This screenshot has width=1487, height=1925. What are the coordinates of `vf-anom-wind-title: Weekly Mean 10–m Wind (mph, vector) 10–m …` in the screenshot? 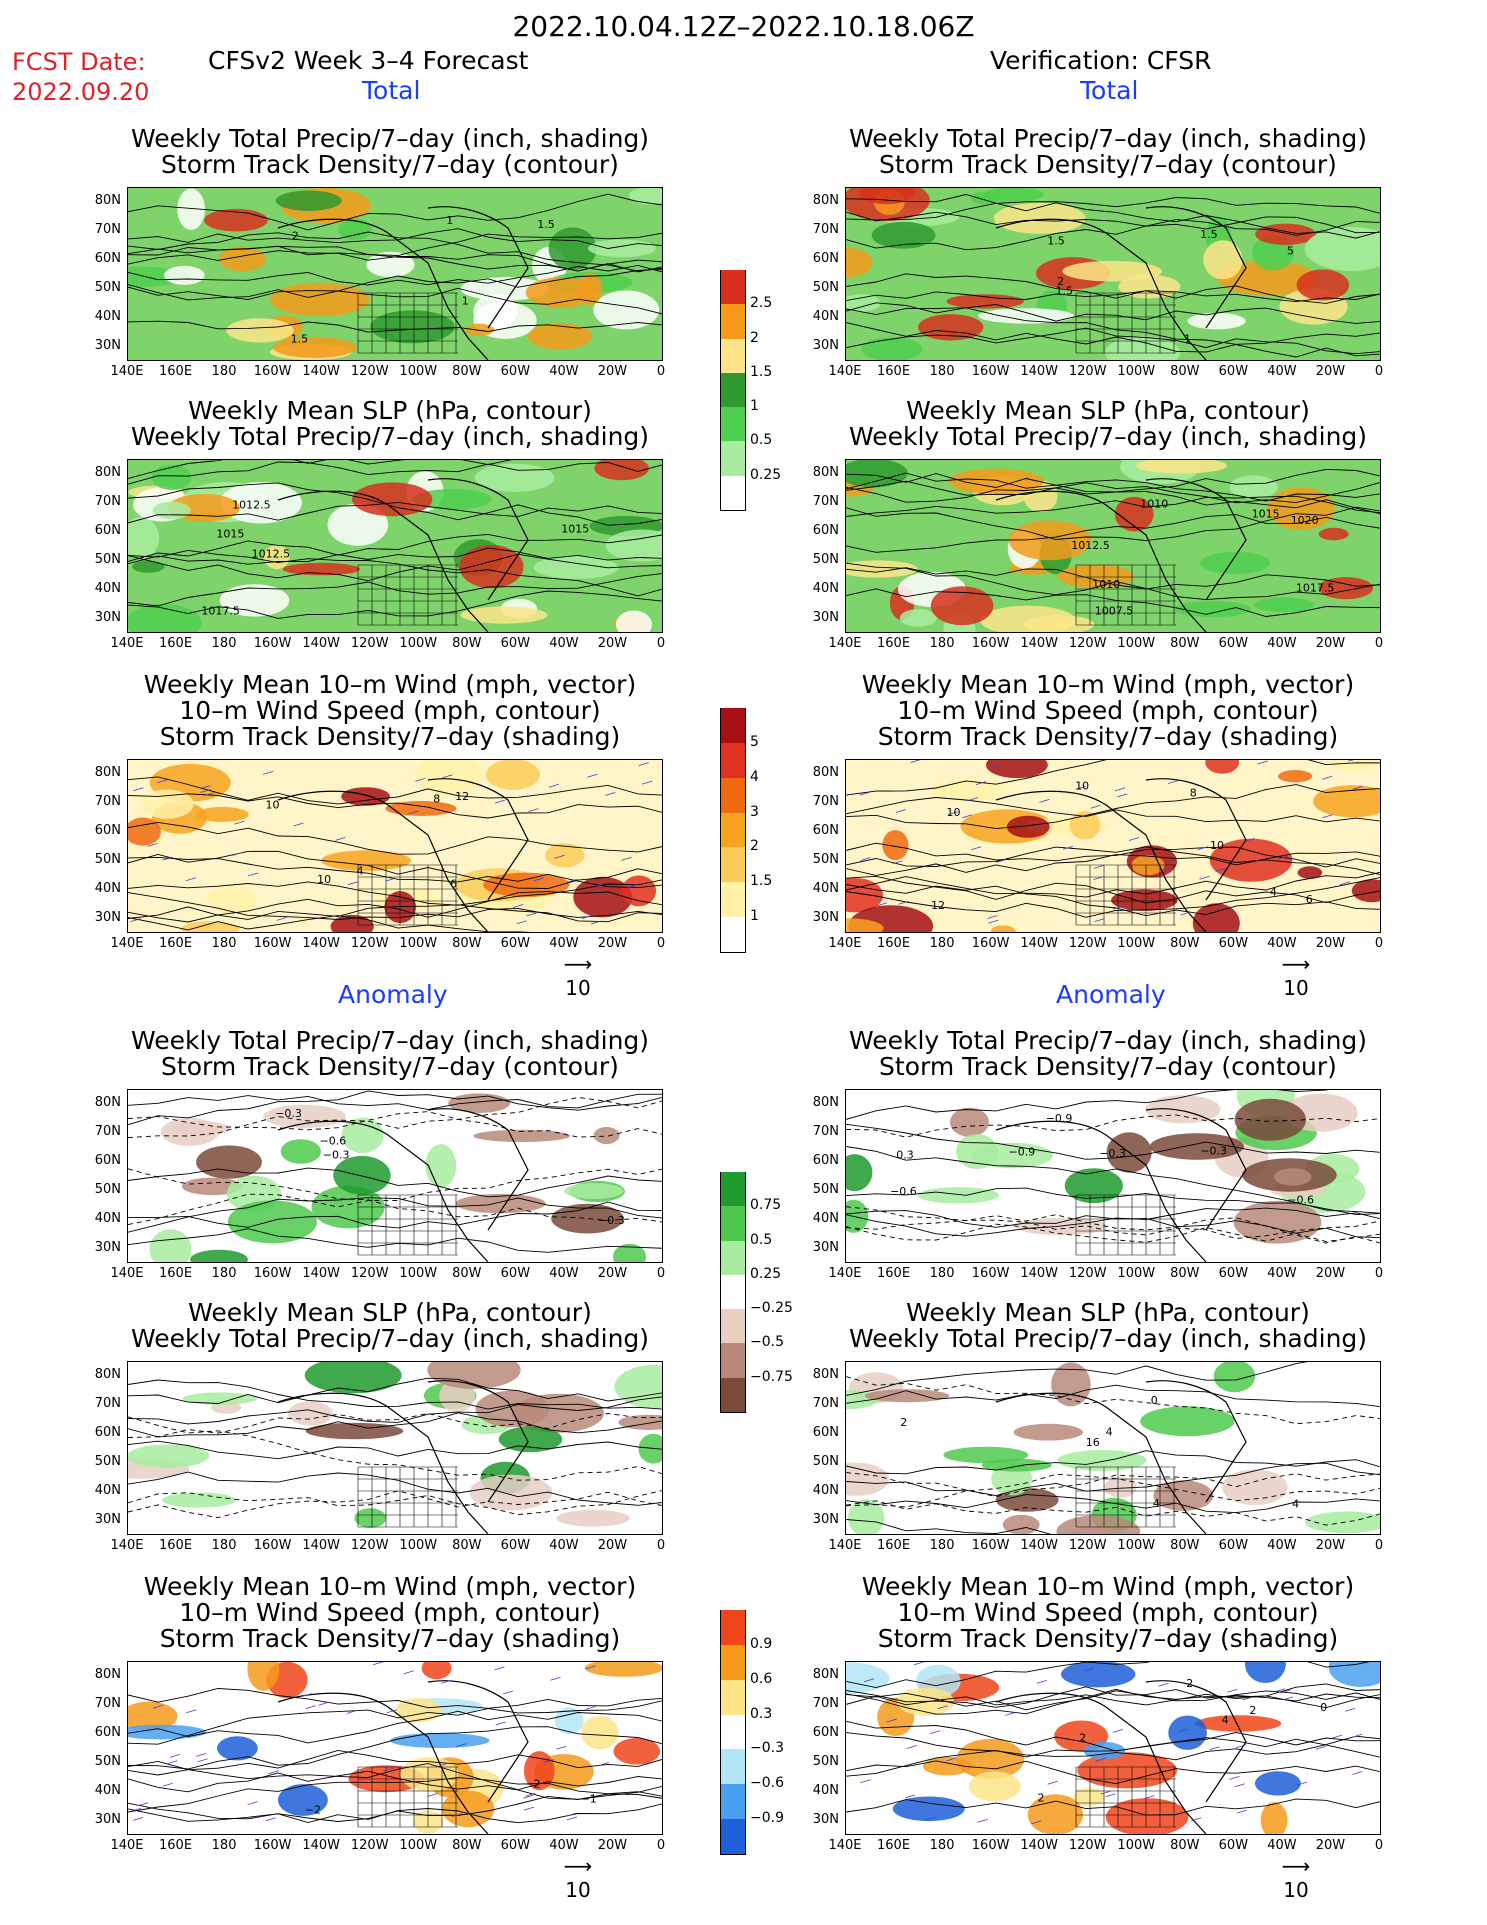 It's located at (1108, 1612).